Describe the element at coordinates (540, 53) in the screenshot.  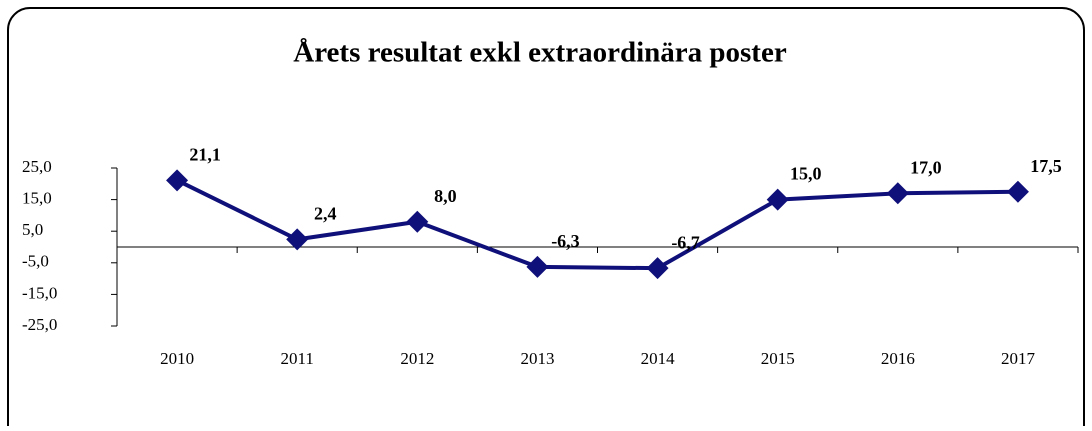
I see `chart-title: Årets resultat exkl extraordinära poster` at that location.